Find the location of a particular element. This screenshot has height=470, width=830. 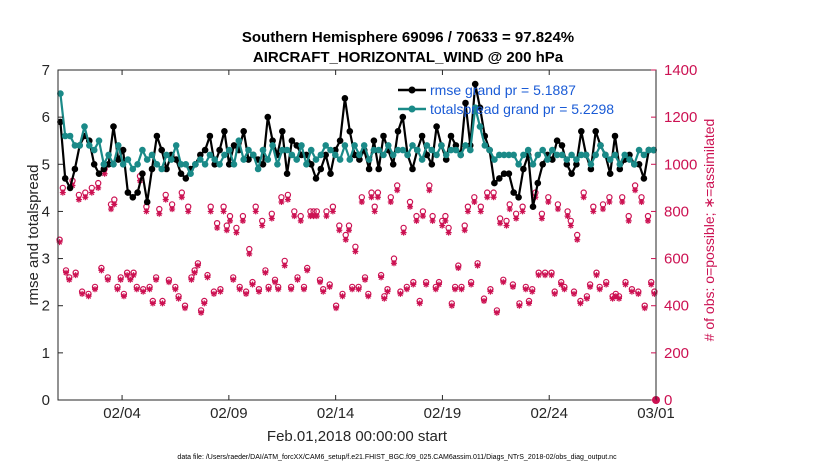

x-tick-label: 03/01 is located at coordinates (656, 413).